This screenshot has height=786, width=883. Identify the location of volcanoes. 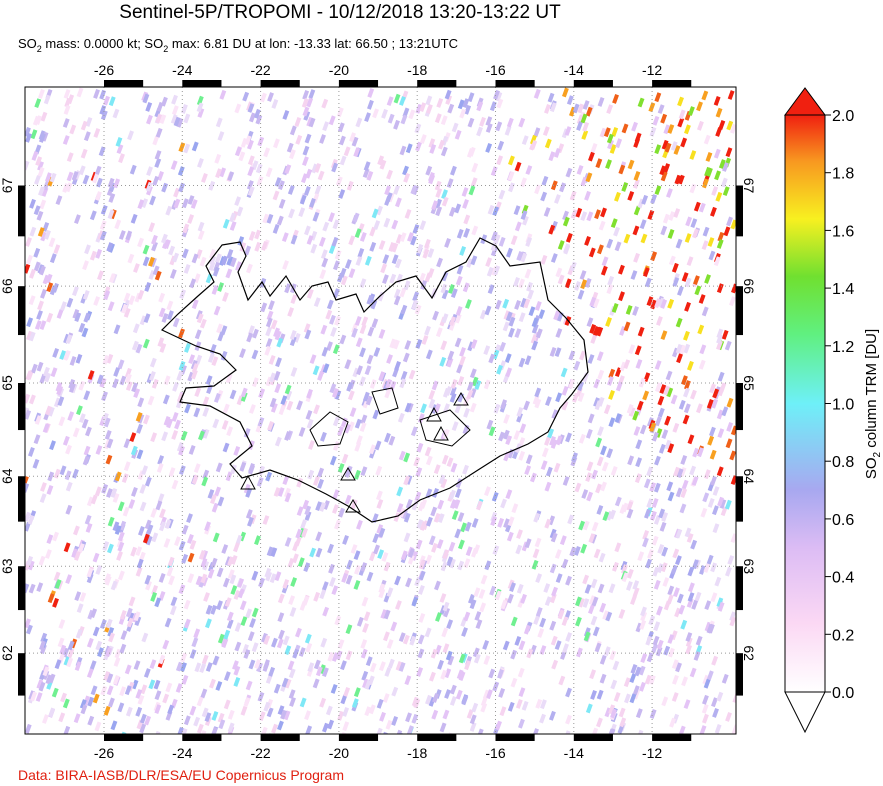
(354, 452).